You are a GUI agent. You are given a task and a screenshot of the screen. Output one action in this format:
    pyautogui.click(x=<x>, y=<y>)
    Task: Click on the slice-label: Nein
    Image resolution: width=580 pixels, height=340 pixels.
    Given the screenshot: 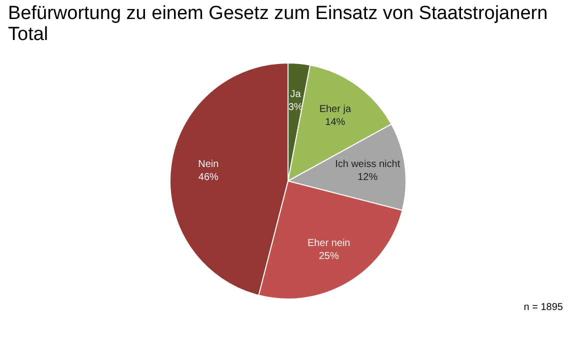 What is the action you would take?
    pyautogui.click(x=208, y=164)
    